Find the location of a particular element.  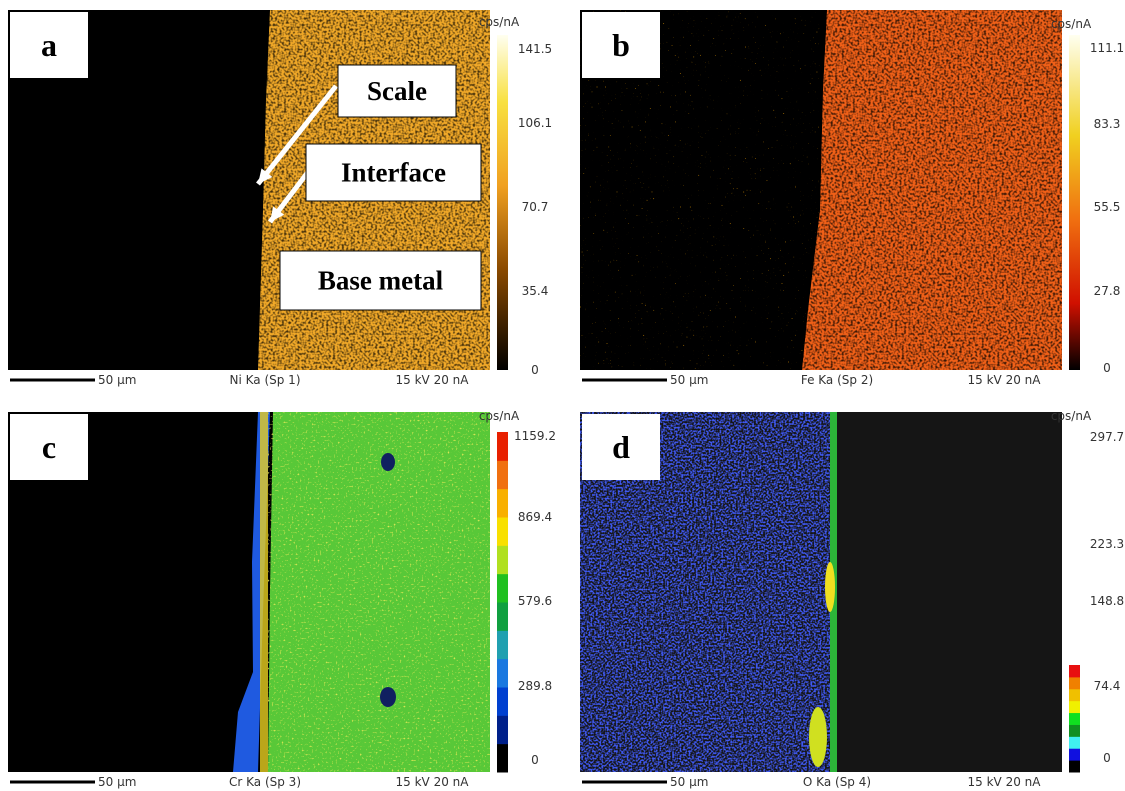

panel-letter: a is located at coordinates (49, 45).